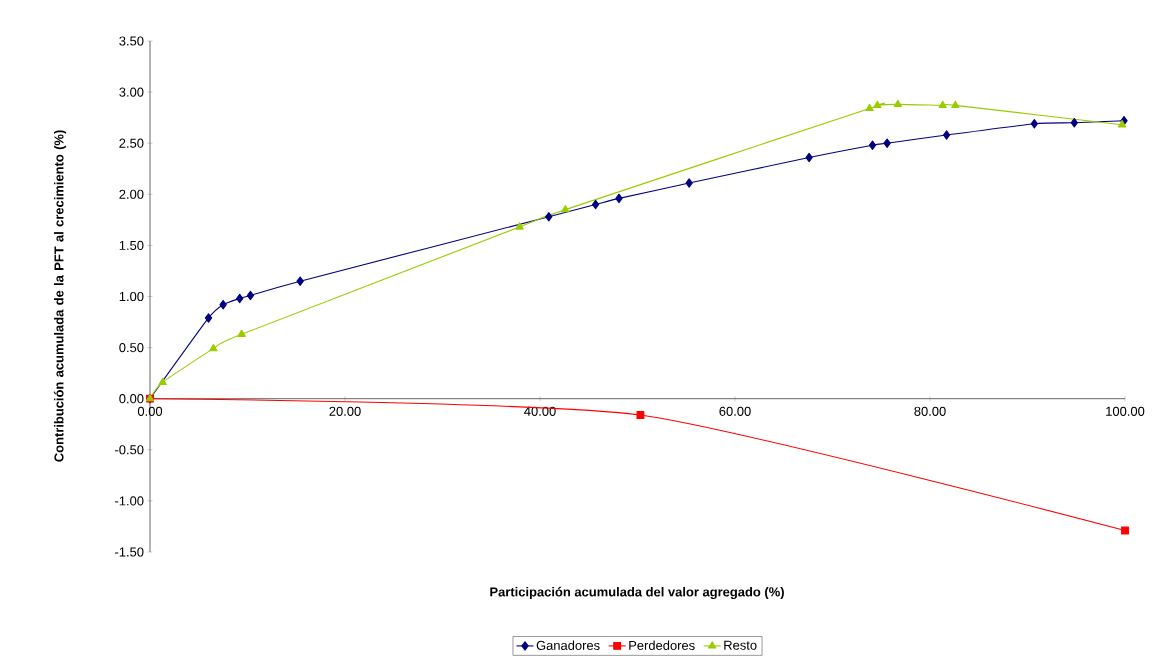 Image resolution: width=1164 pixels, height=671 pixels. Describe the element at coordinates (568, 645) in the screenshot. I see `legend-label: Ganadores` at that location.